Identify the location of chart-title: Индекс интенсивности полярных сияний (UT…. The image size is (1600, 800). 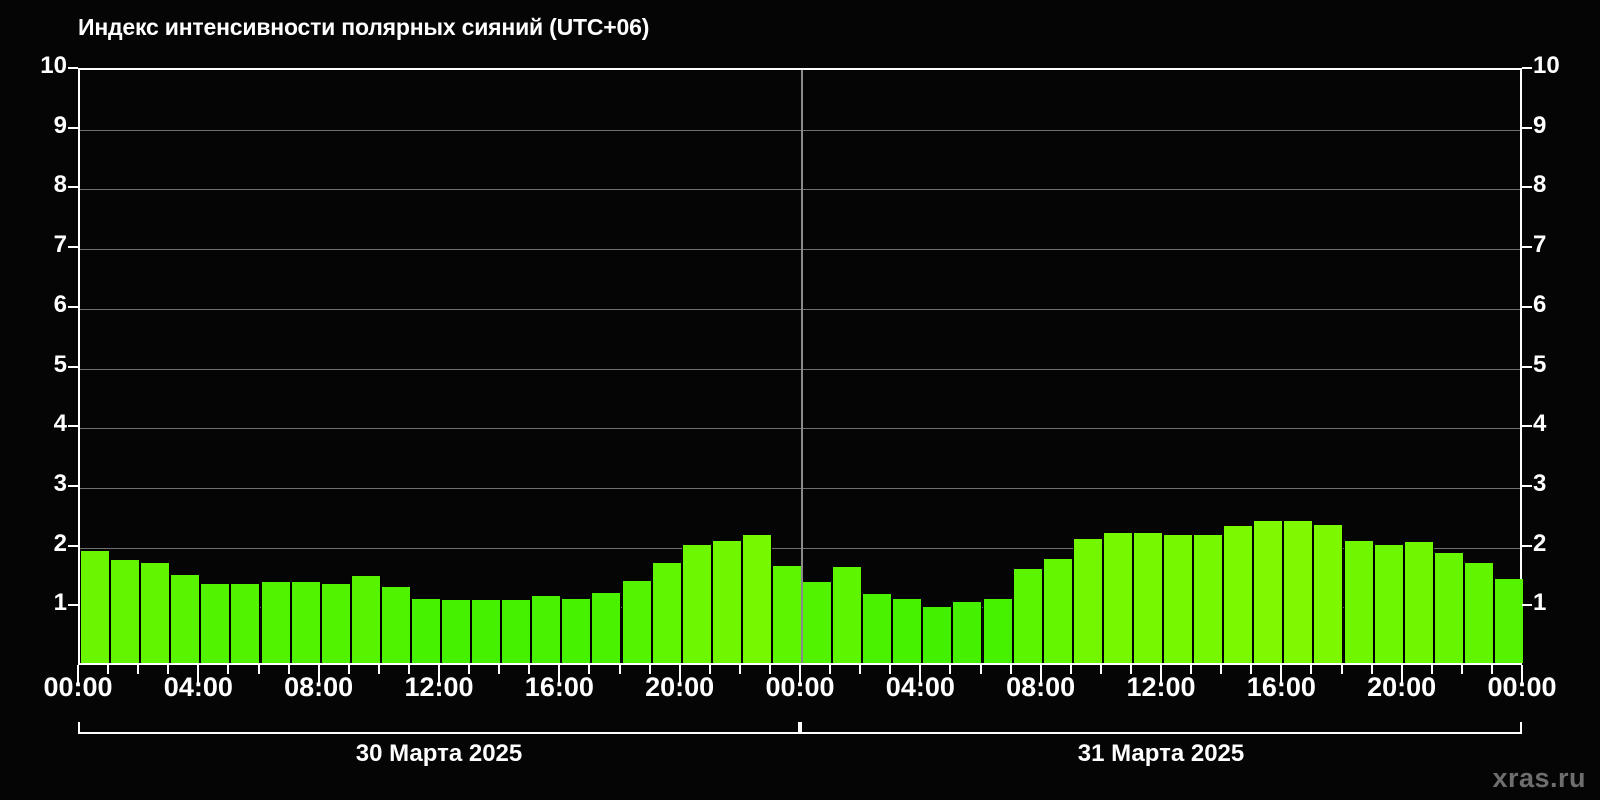
(364, 27).